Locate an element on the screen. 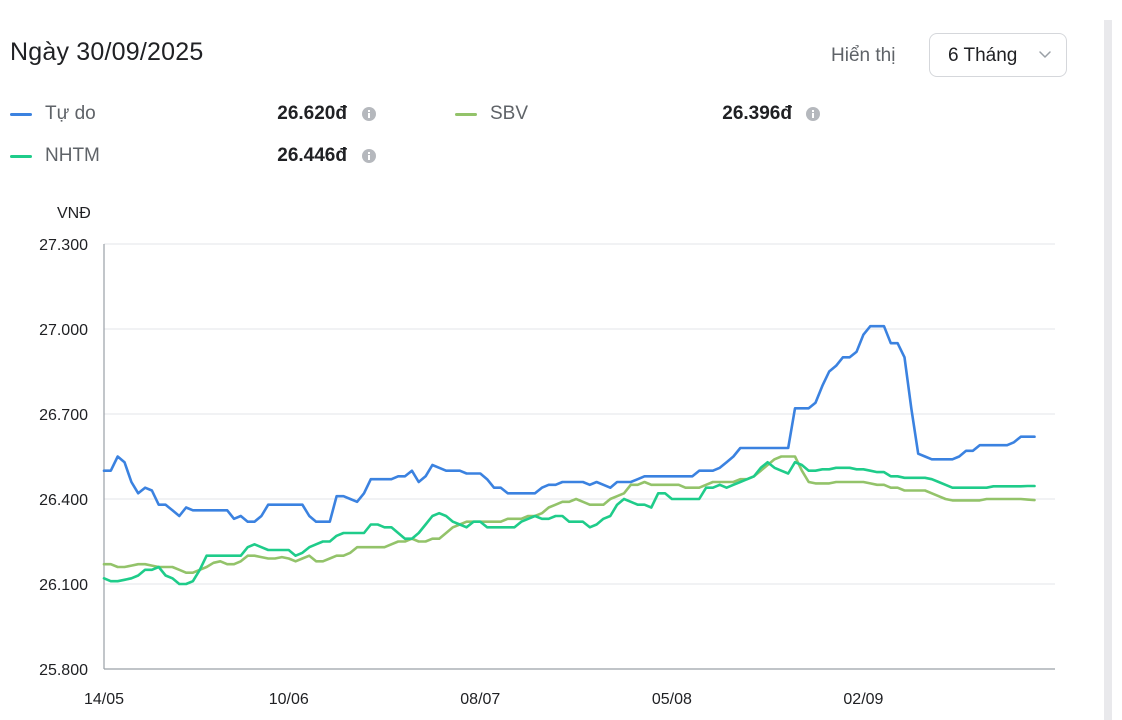 This screenshot has height=720, width=1122. legend-item-tu-do: Tự do 26.620đ is located at coordinates (195, 115).